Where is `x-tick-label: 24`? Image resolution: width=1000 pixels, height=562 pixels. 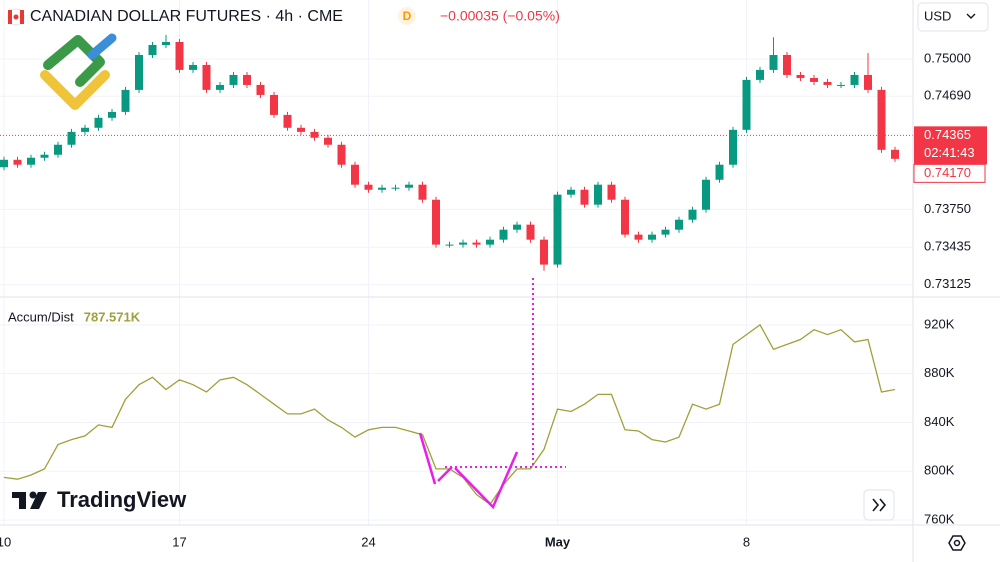 x-tick-label: 24 is located at coordinates (368, 541).